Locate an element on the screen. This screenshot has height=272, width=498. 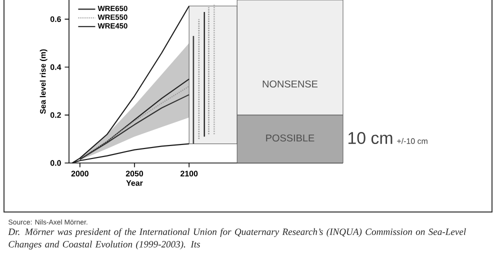
text: 10 cm is located at coordinates (370, 138).